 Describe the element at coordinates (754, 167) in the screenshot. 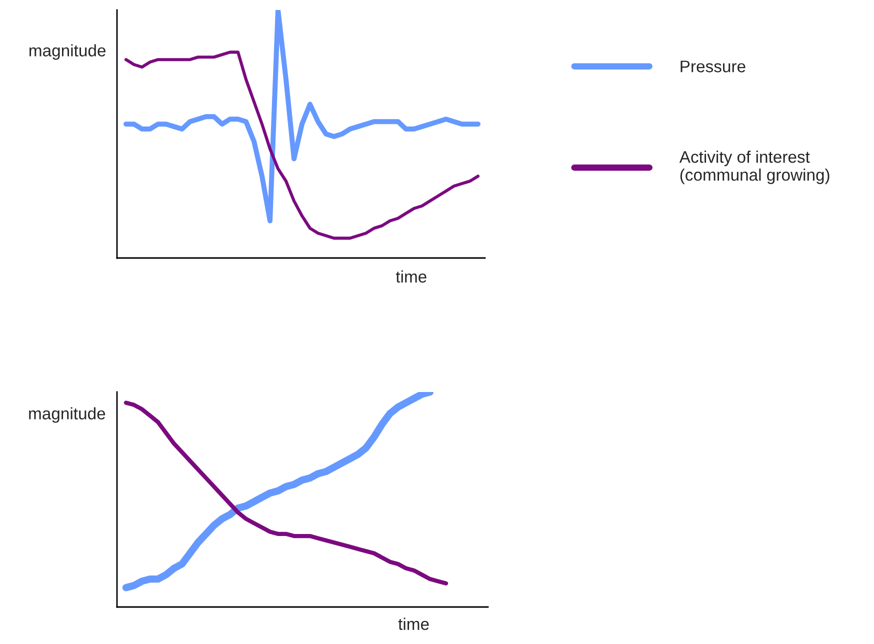

I see `legend-label: Activity of interest (communal growing)` at that location.